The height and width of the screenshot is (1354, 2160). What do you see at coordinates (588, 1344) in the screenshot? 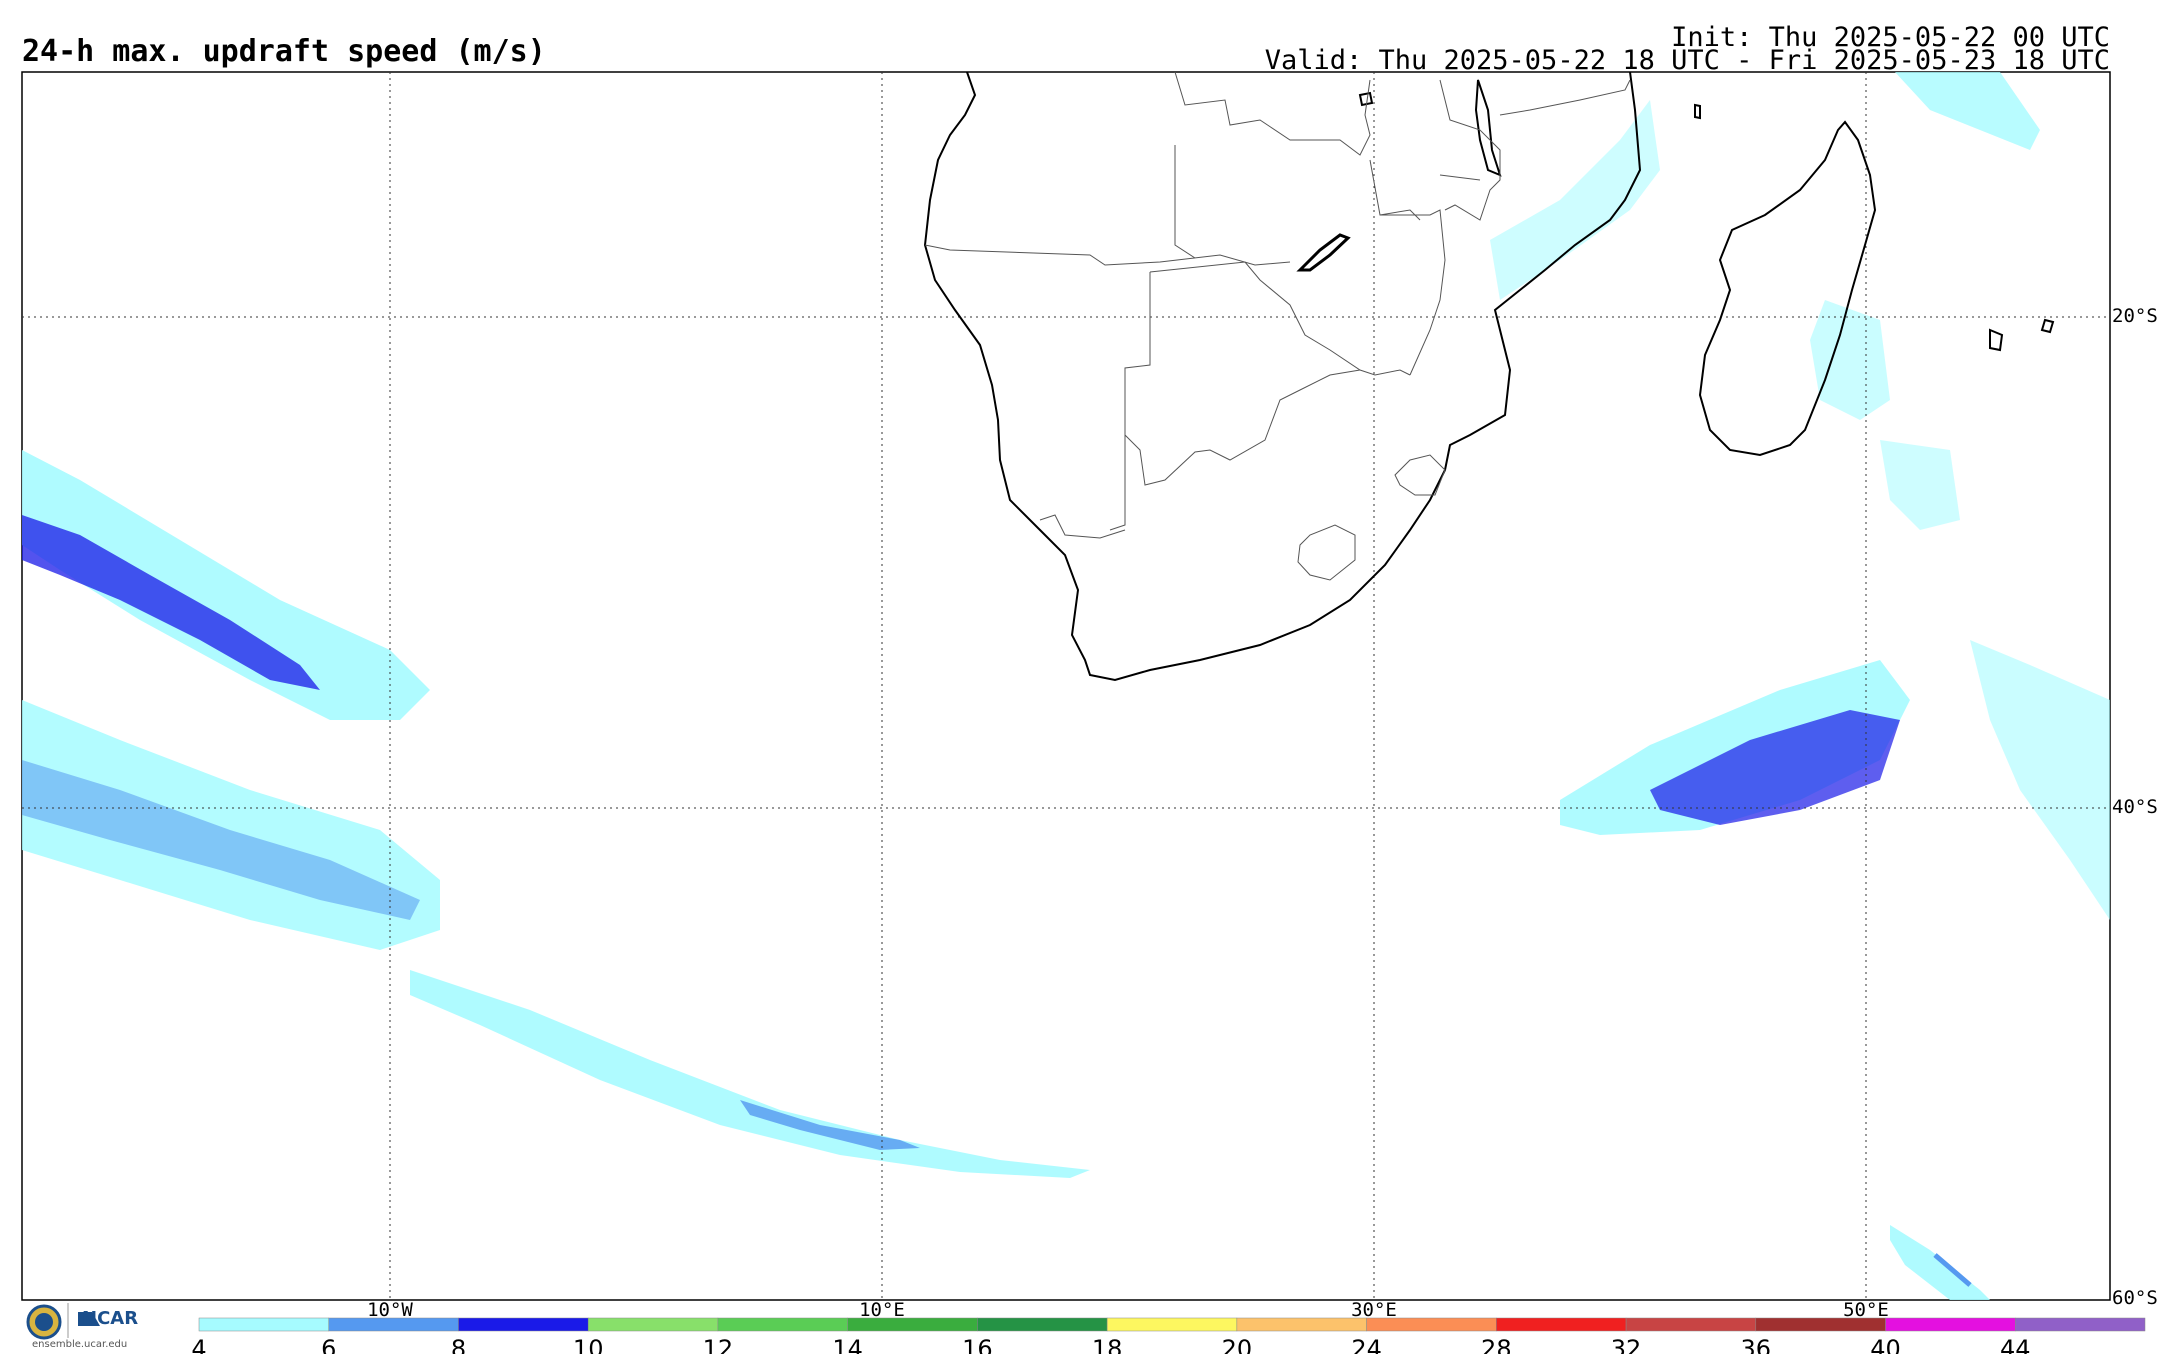
I see `colorbar-tick-label: 10` at bounding box center [588, 1344].